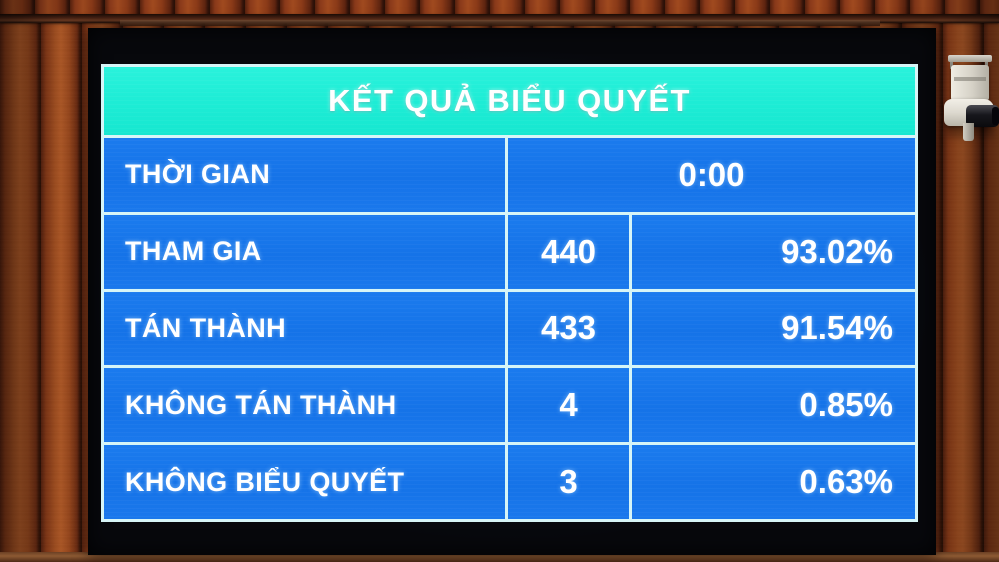  What do you see at coordinates (982, 116) in the screenshot?
I see `camera-lens` at bounding box center [982, 116].